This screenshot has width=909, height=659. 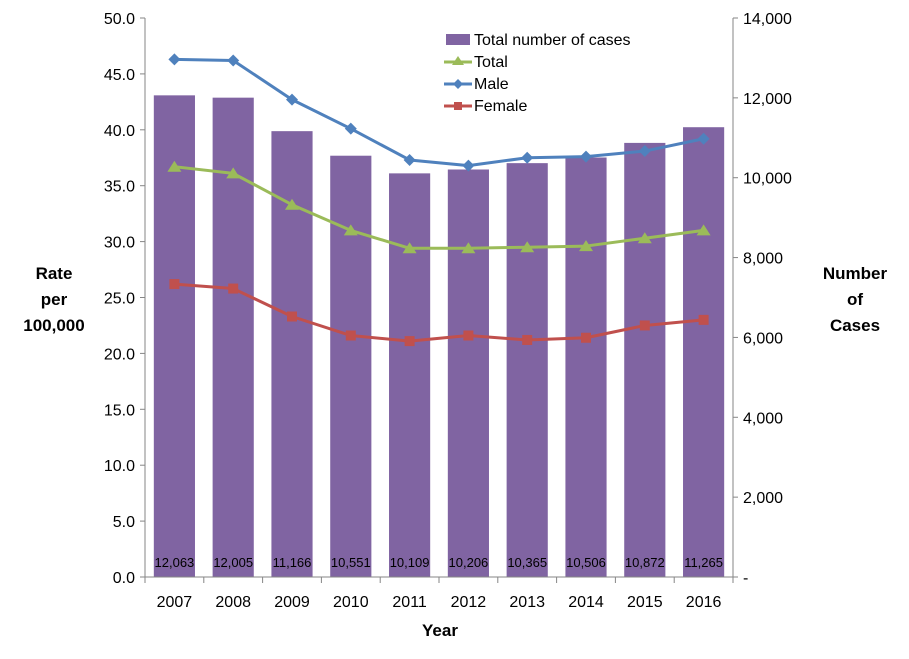 I want to click on bar-data-label-2007: 12,063, so click(x=175, y=562).